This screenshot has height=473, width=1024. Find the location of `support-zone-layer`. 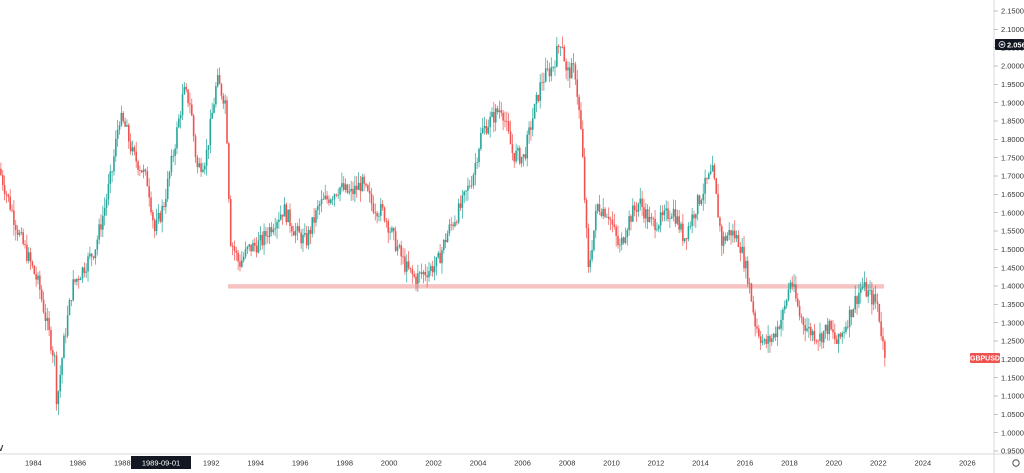

support-zone-layer is located at coordinates (555, 286).